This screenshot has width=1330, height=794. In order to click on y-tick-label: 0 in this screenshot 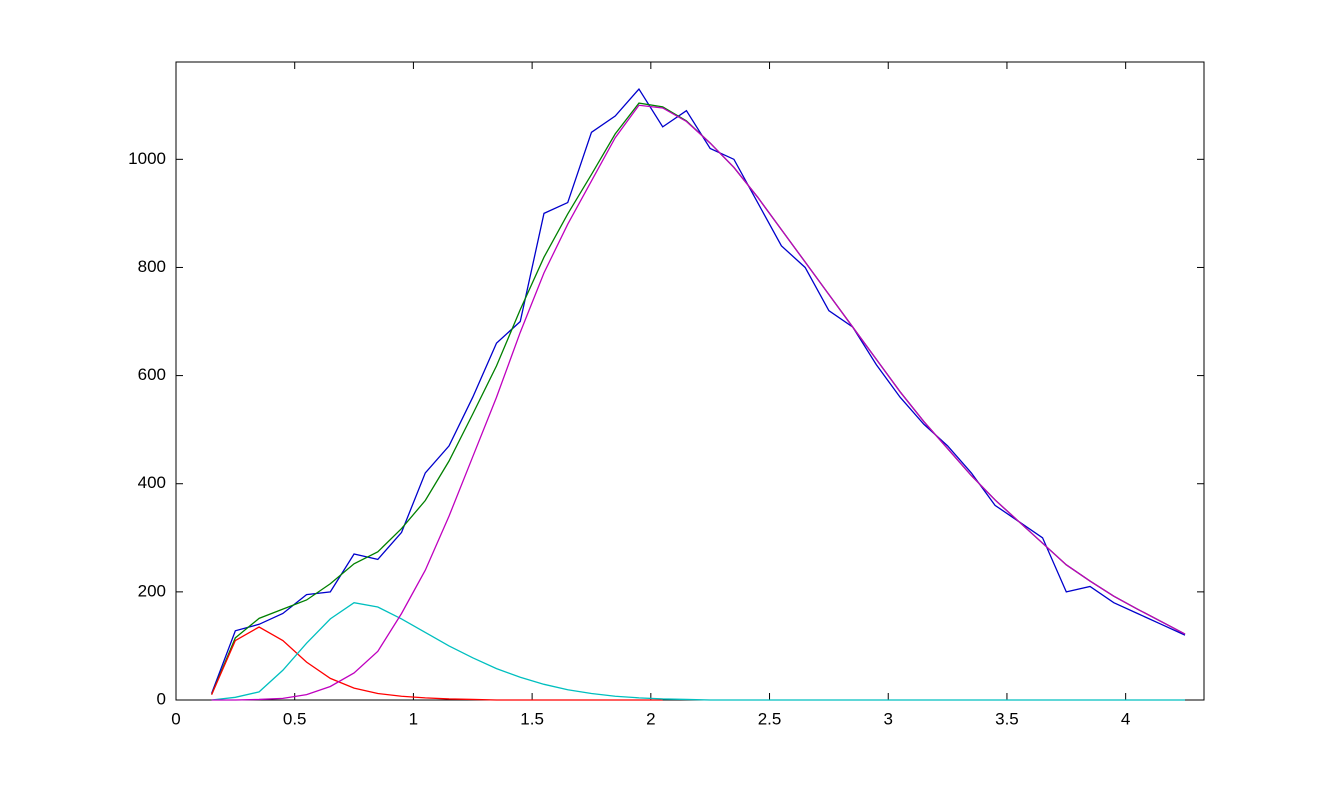, I will do `click(161, 698)`.